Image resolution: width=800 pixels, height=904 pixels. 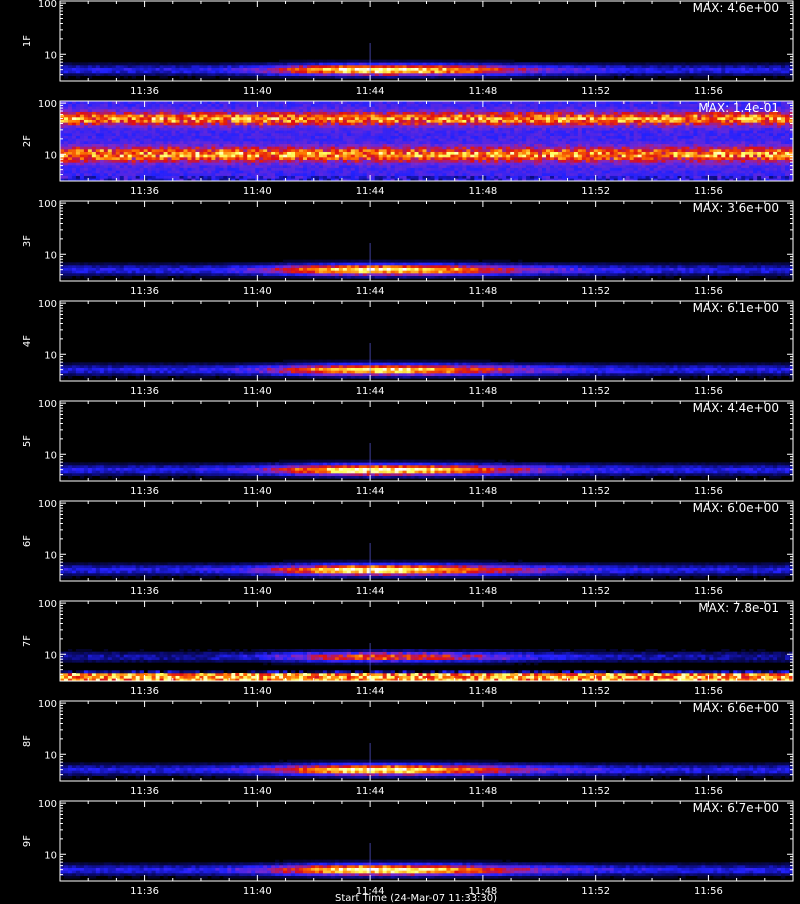 What do you see at coordinates (426, 641) in the screenshot?
I see `panel-frame` at bounding box center [426, 641].